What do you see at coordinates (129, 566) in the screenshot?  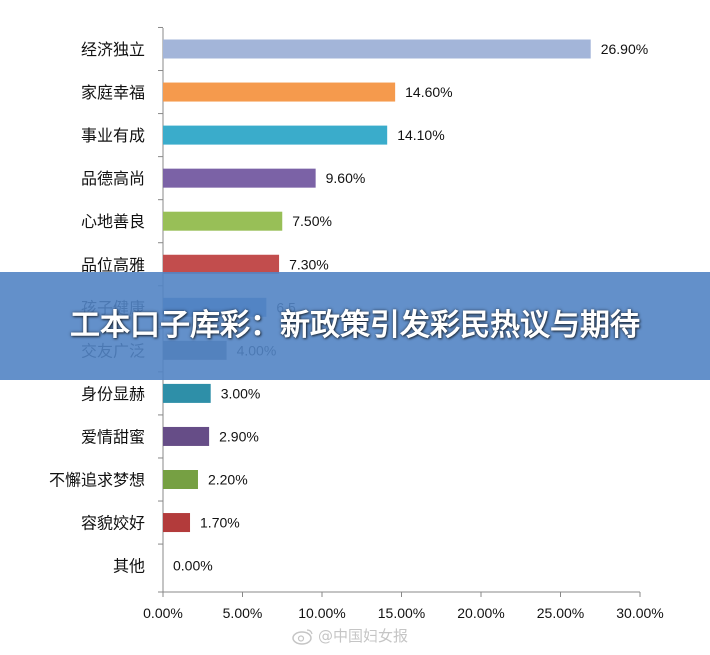 I see `category-label: 其他` at bounding box center [129, 566].